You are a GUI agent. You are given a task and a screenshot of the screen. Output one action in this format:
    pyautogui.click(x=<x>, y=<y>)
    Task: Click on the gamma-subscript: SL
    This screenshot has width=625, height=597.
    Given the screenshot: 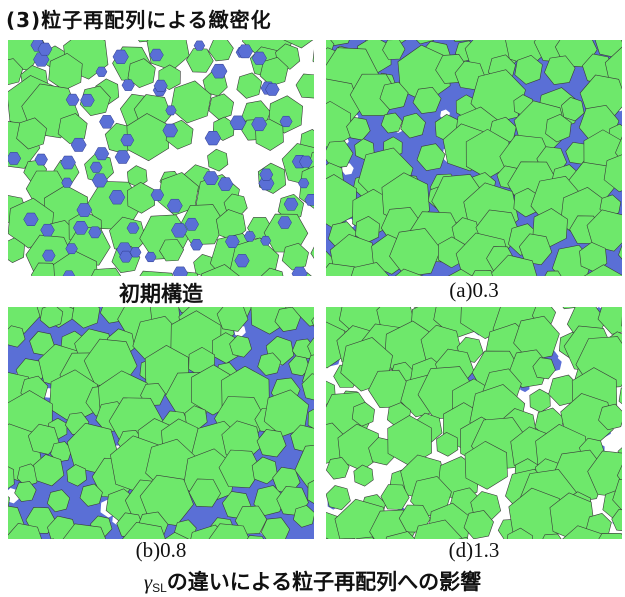 What is the action you would take?
    pyautogui.click(x=159, y=588)
    